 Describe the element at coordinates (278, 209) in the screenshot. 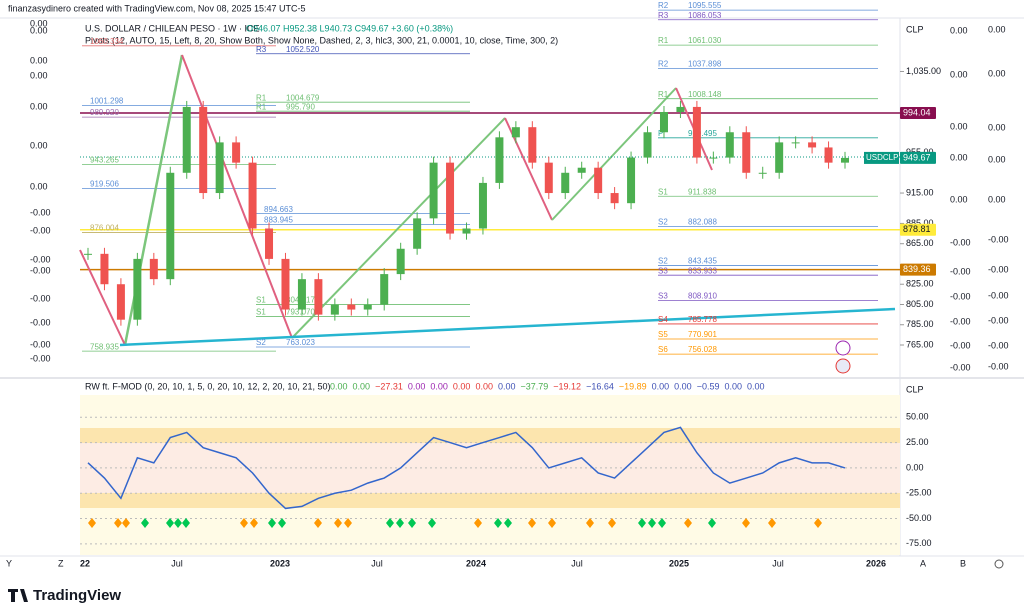

I see `pivot-value: 894.663` at that location.